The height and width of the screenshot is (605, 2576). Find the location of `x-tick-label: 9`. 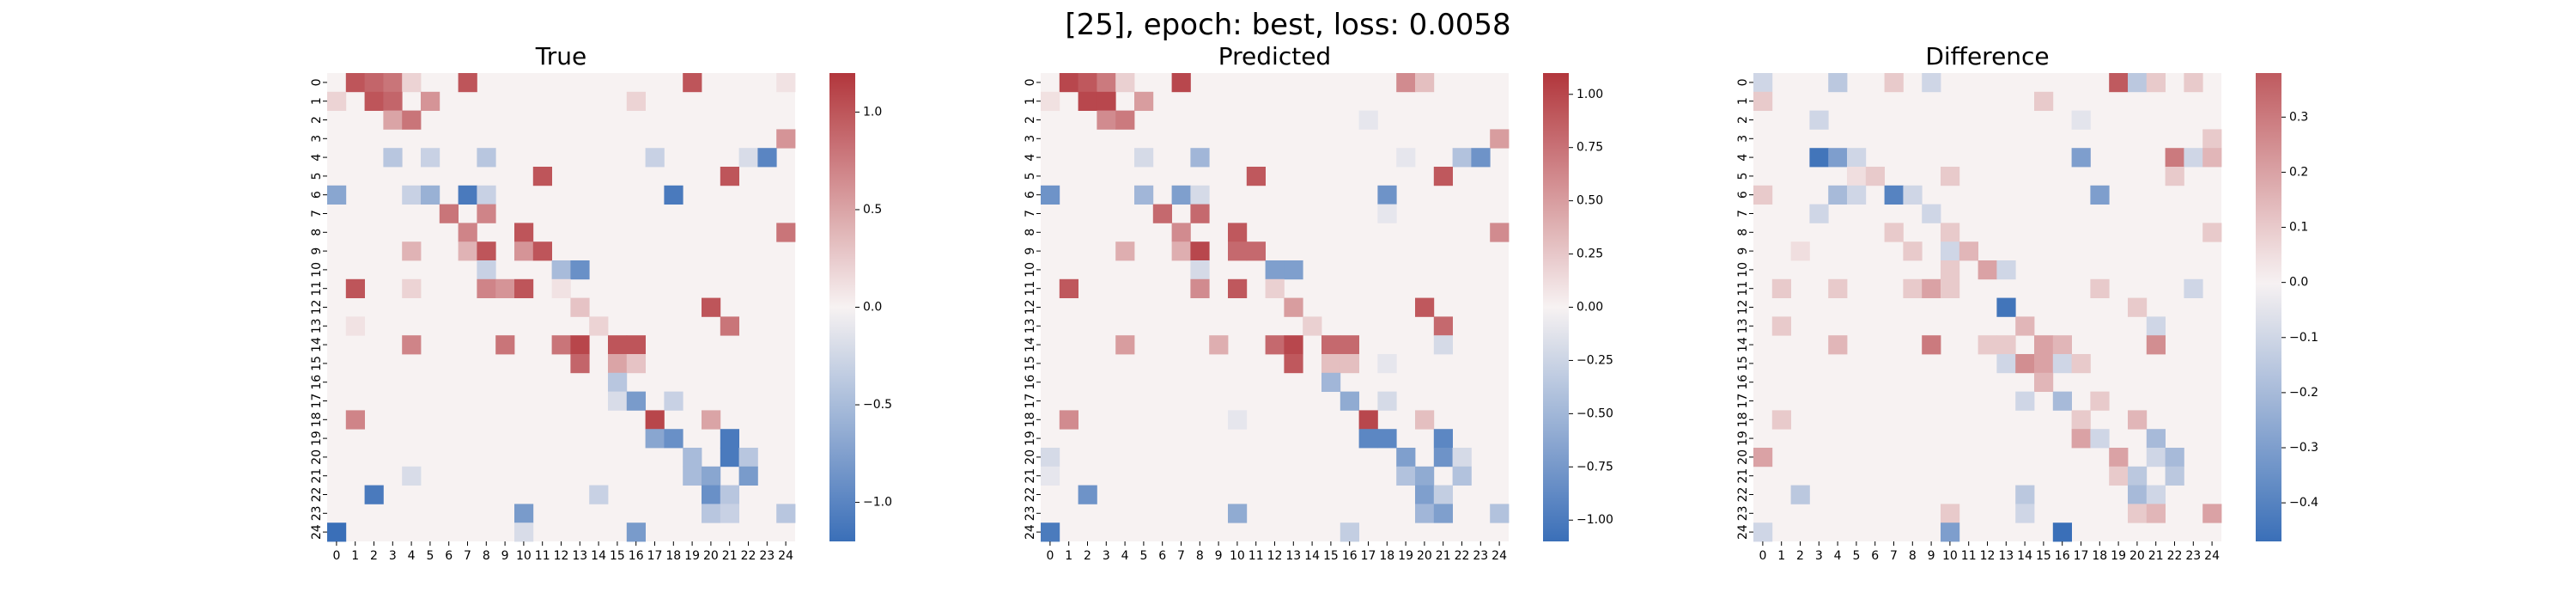

x-tick-label: 9 is located at coordinates (1219, 556).